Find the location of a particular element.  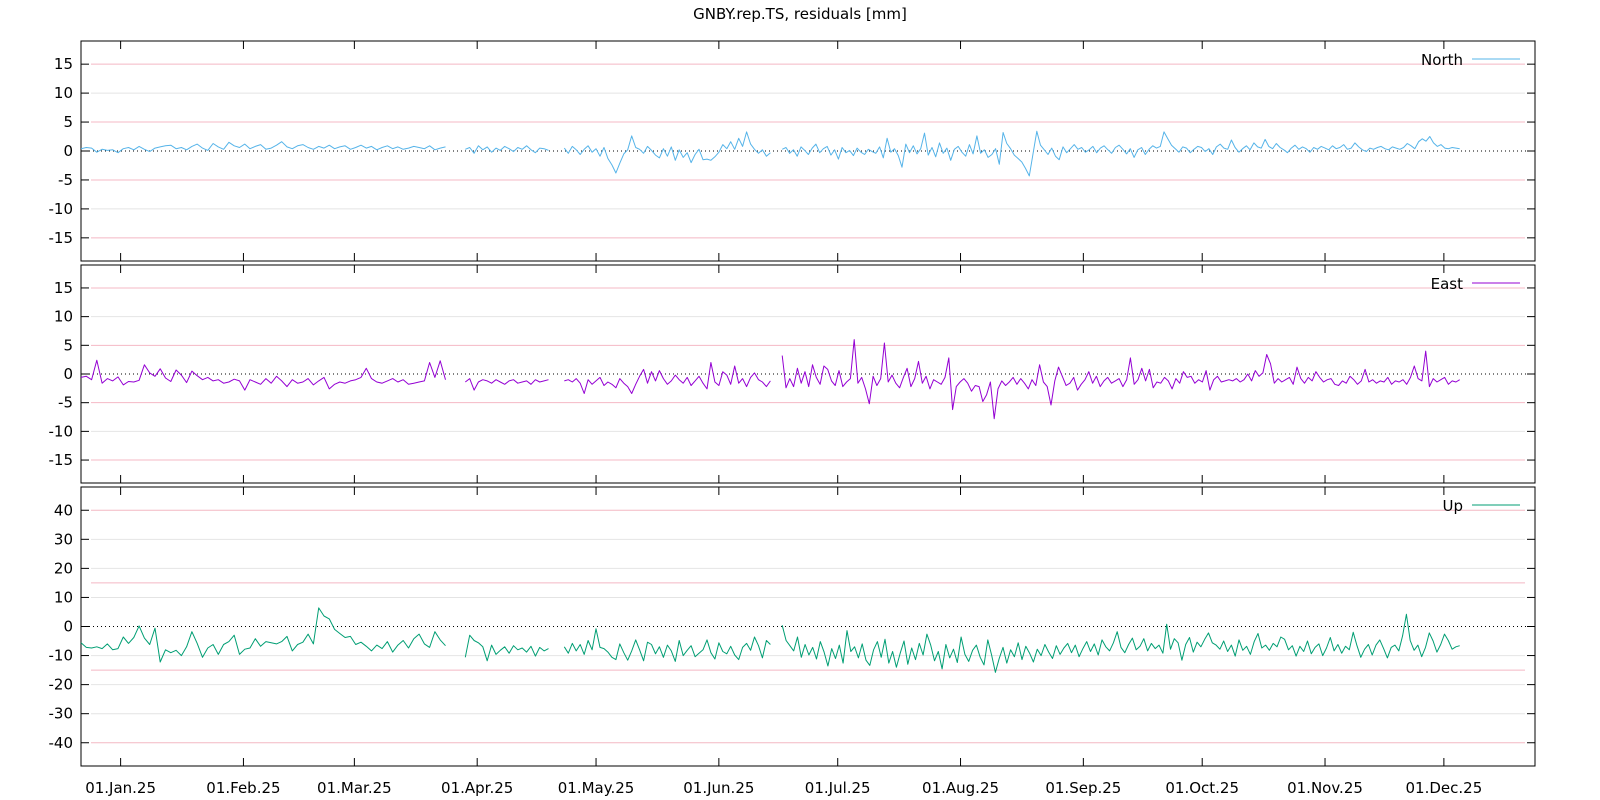

x-tick-label: 01.Dec.25 is located at coordinates (1444, 788).